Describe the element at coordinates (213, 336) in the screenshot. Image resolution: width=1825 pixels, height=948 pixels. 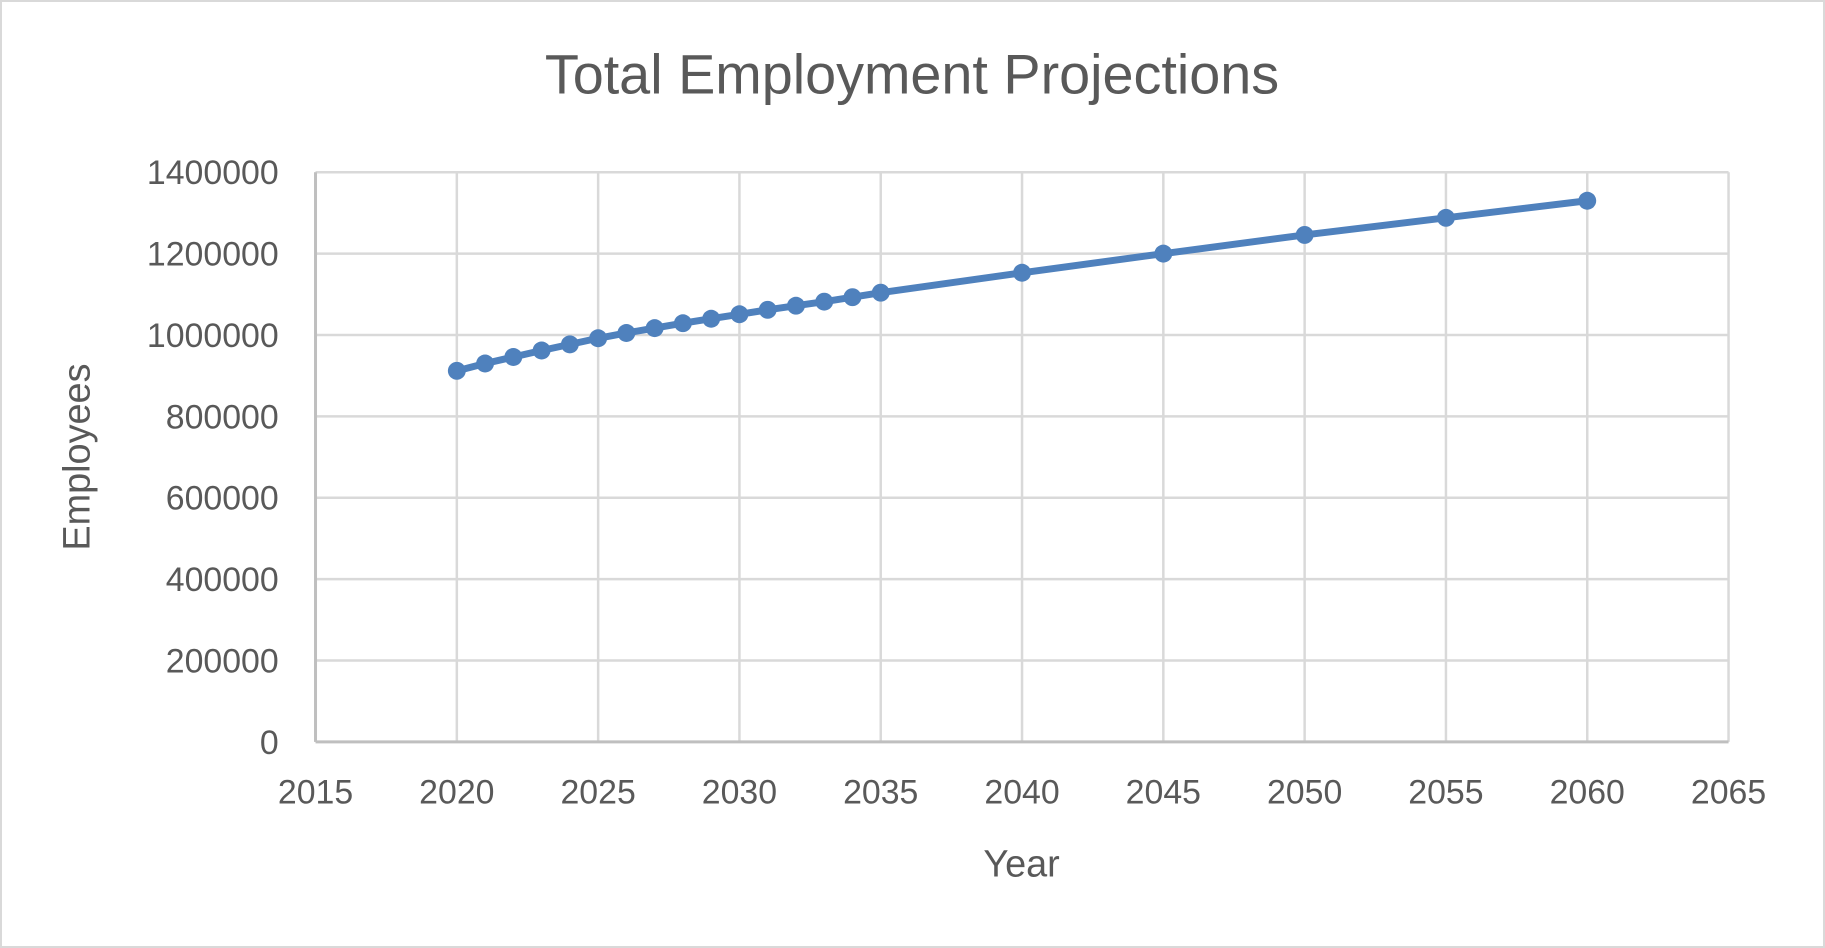
I see `y-tick-label: 1000000` at that location.